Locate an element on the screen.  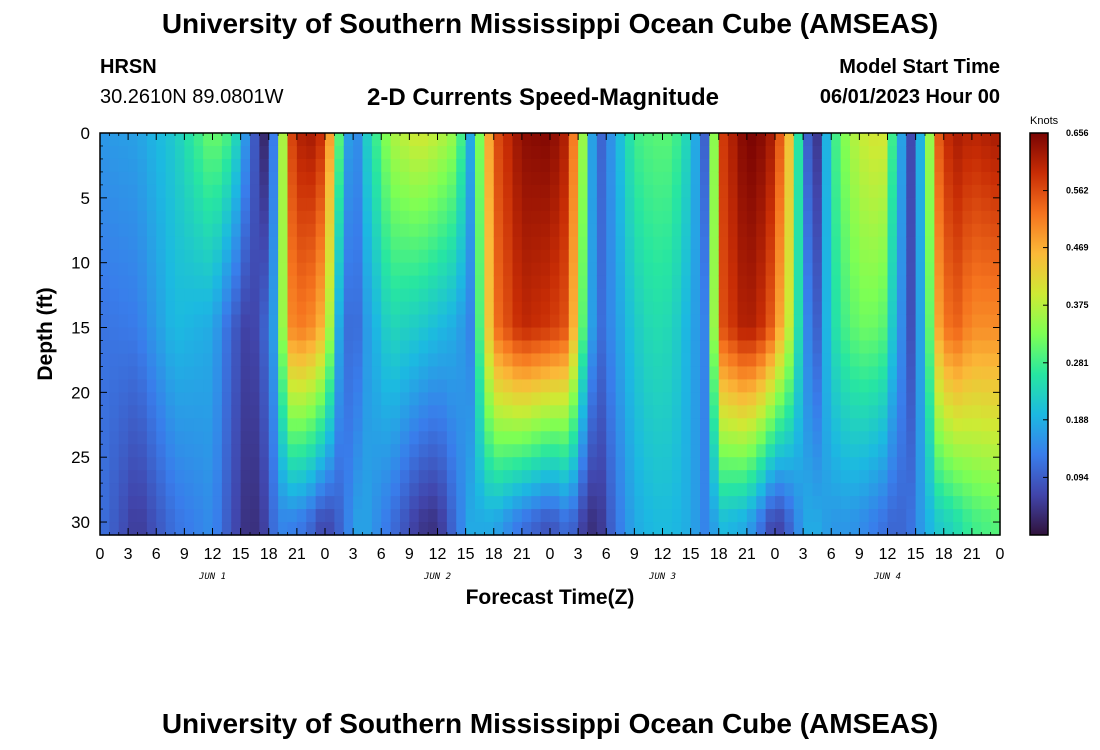
x-tick-label: 0 is located at coordinates (775, 554).